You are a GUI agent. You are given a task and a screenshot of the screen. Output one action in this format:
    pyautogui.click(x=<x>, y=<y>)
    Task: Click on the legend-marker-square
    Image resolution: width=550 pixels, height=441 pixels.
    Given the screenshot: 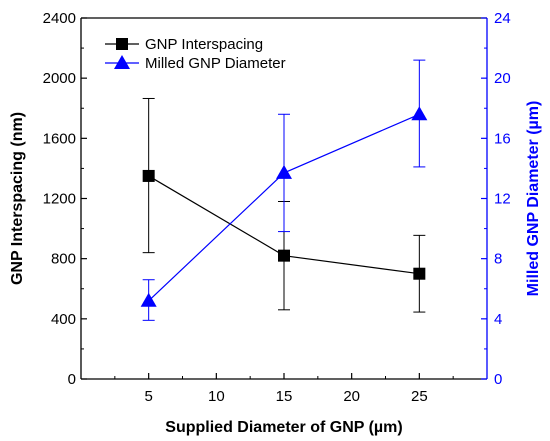 What is the action you would take?
    pyautogui.click(x=122, y=44)
    